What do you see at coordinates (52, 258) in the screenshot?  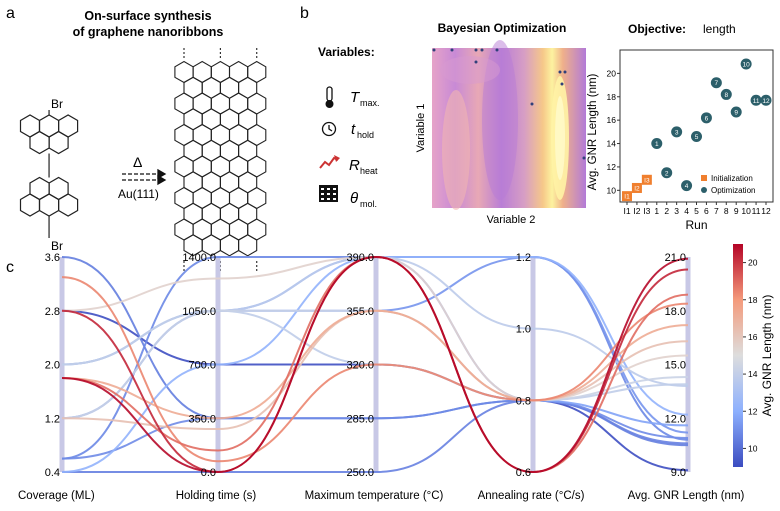 I see `pc-tick-label: 3.6` at bounding box center [52, 258].